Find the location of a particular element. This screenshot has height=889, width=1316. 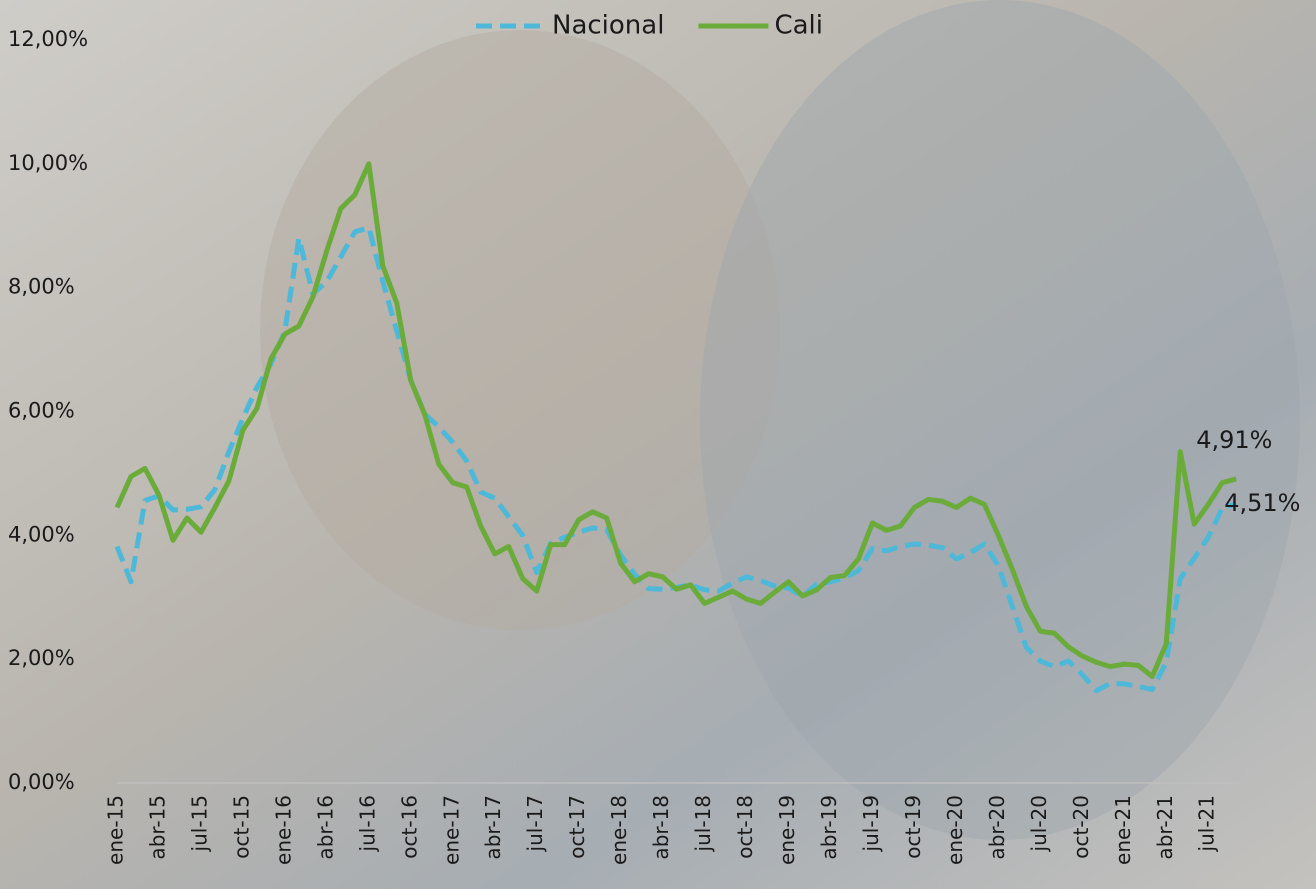

y-tick-label: 8,00% is located at coordinates (41, 287).